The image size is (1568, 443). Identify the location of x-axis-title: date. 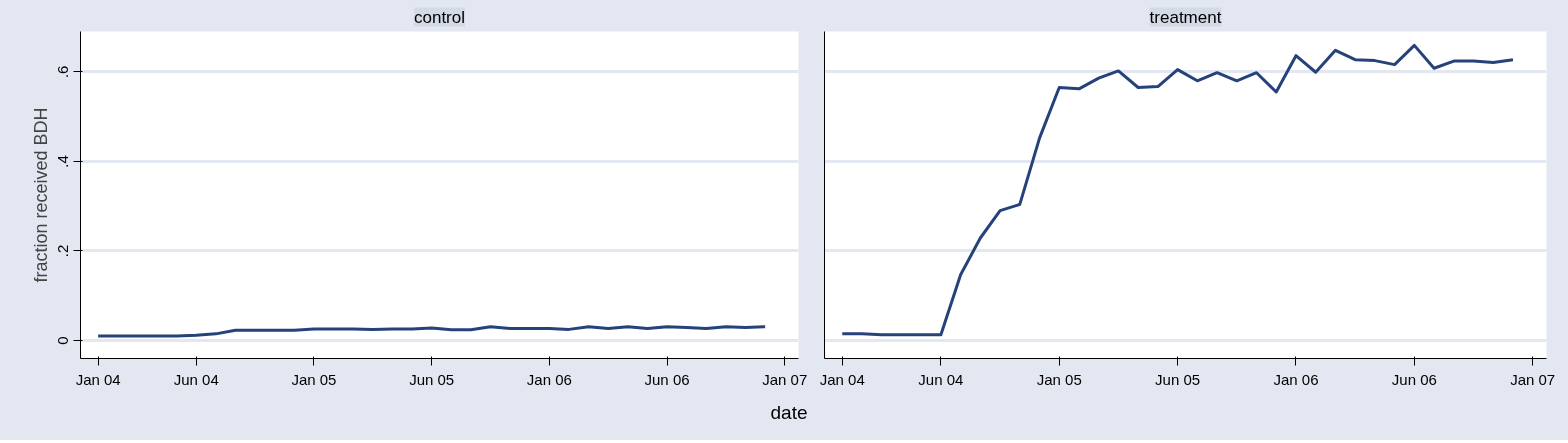
(789, 413).